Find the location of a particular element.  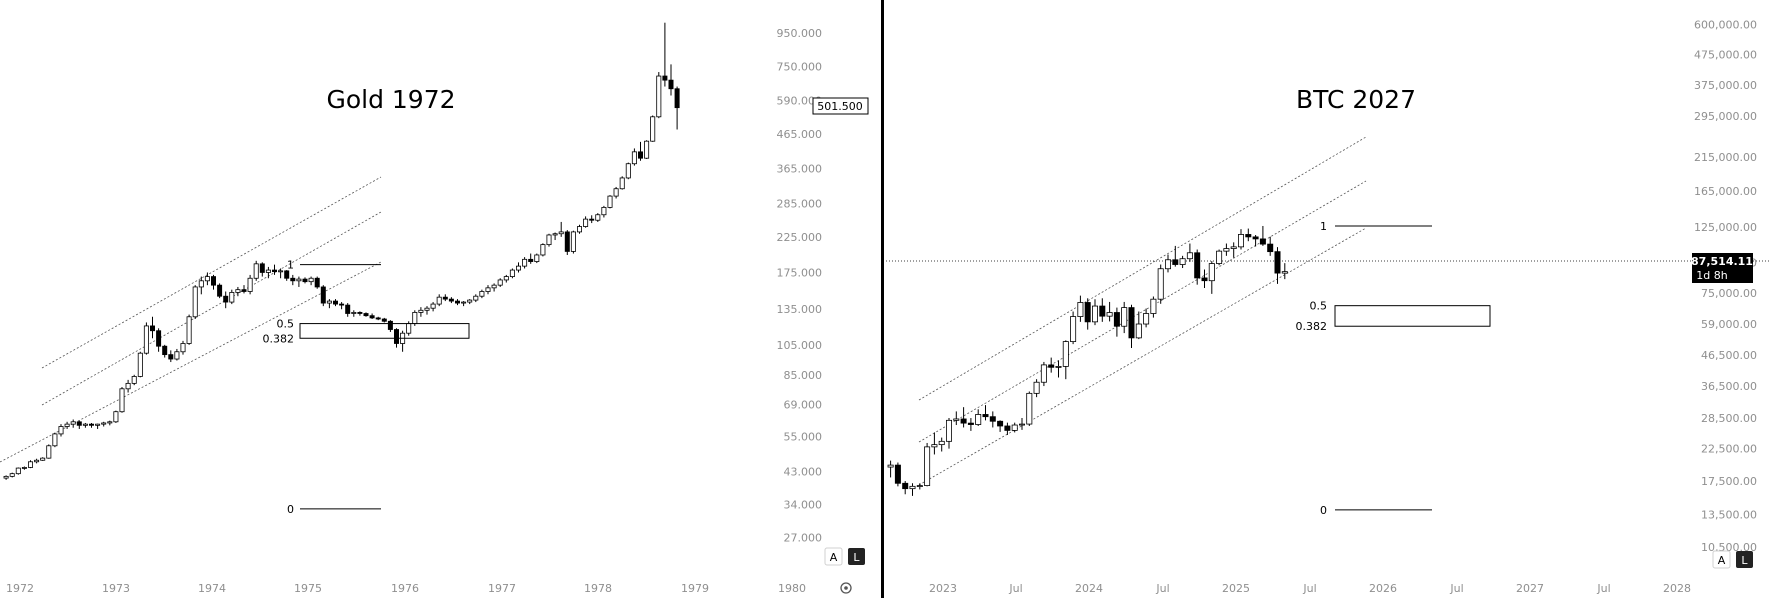

gear-icon is located at coordinates (846, 588).